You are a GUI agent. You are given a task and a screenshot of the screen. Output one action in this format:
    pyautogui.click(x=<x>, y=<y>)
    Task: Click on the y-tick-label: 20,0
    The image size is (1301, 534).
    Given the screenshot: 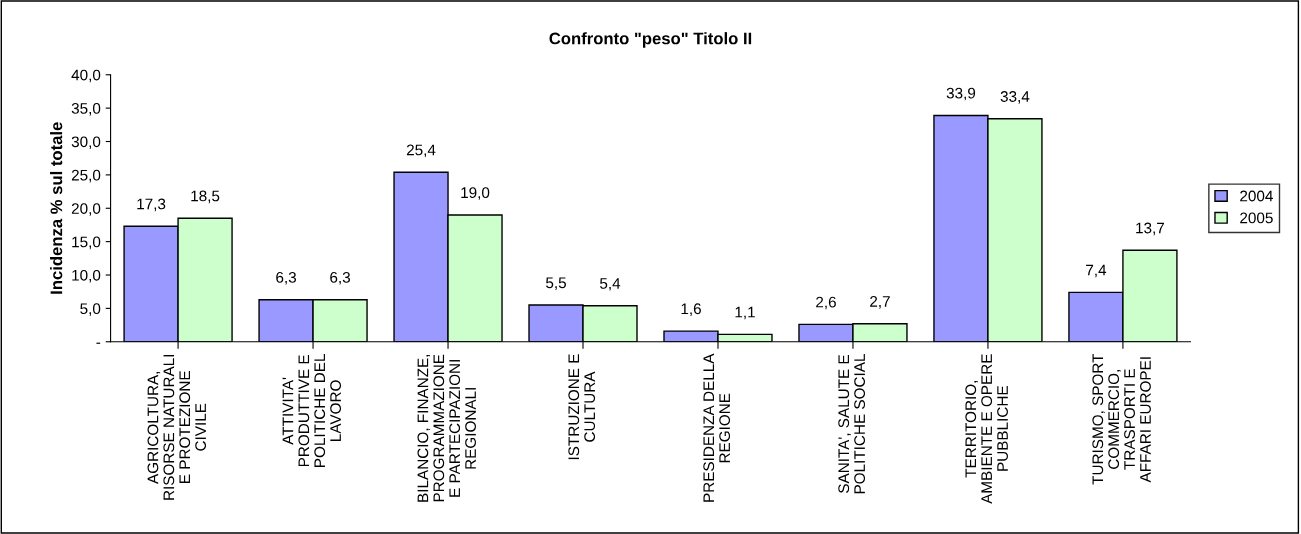 What is the action you would take?
    pyautogui.click(x=86, y=209)
    